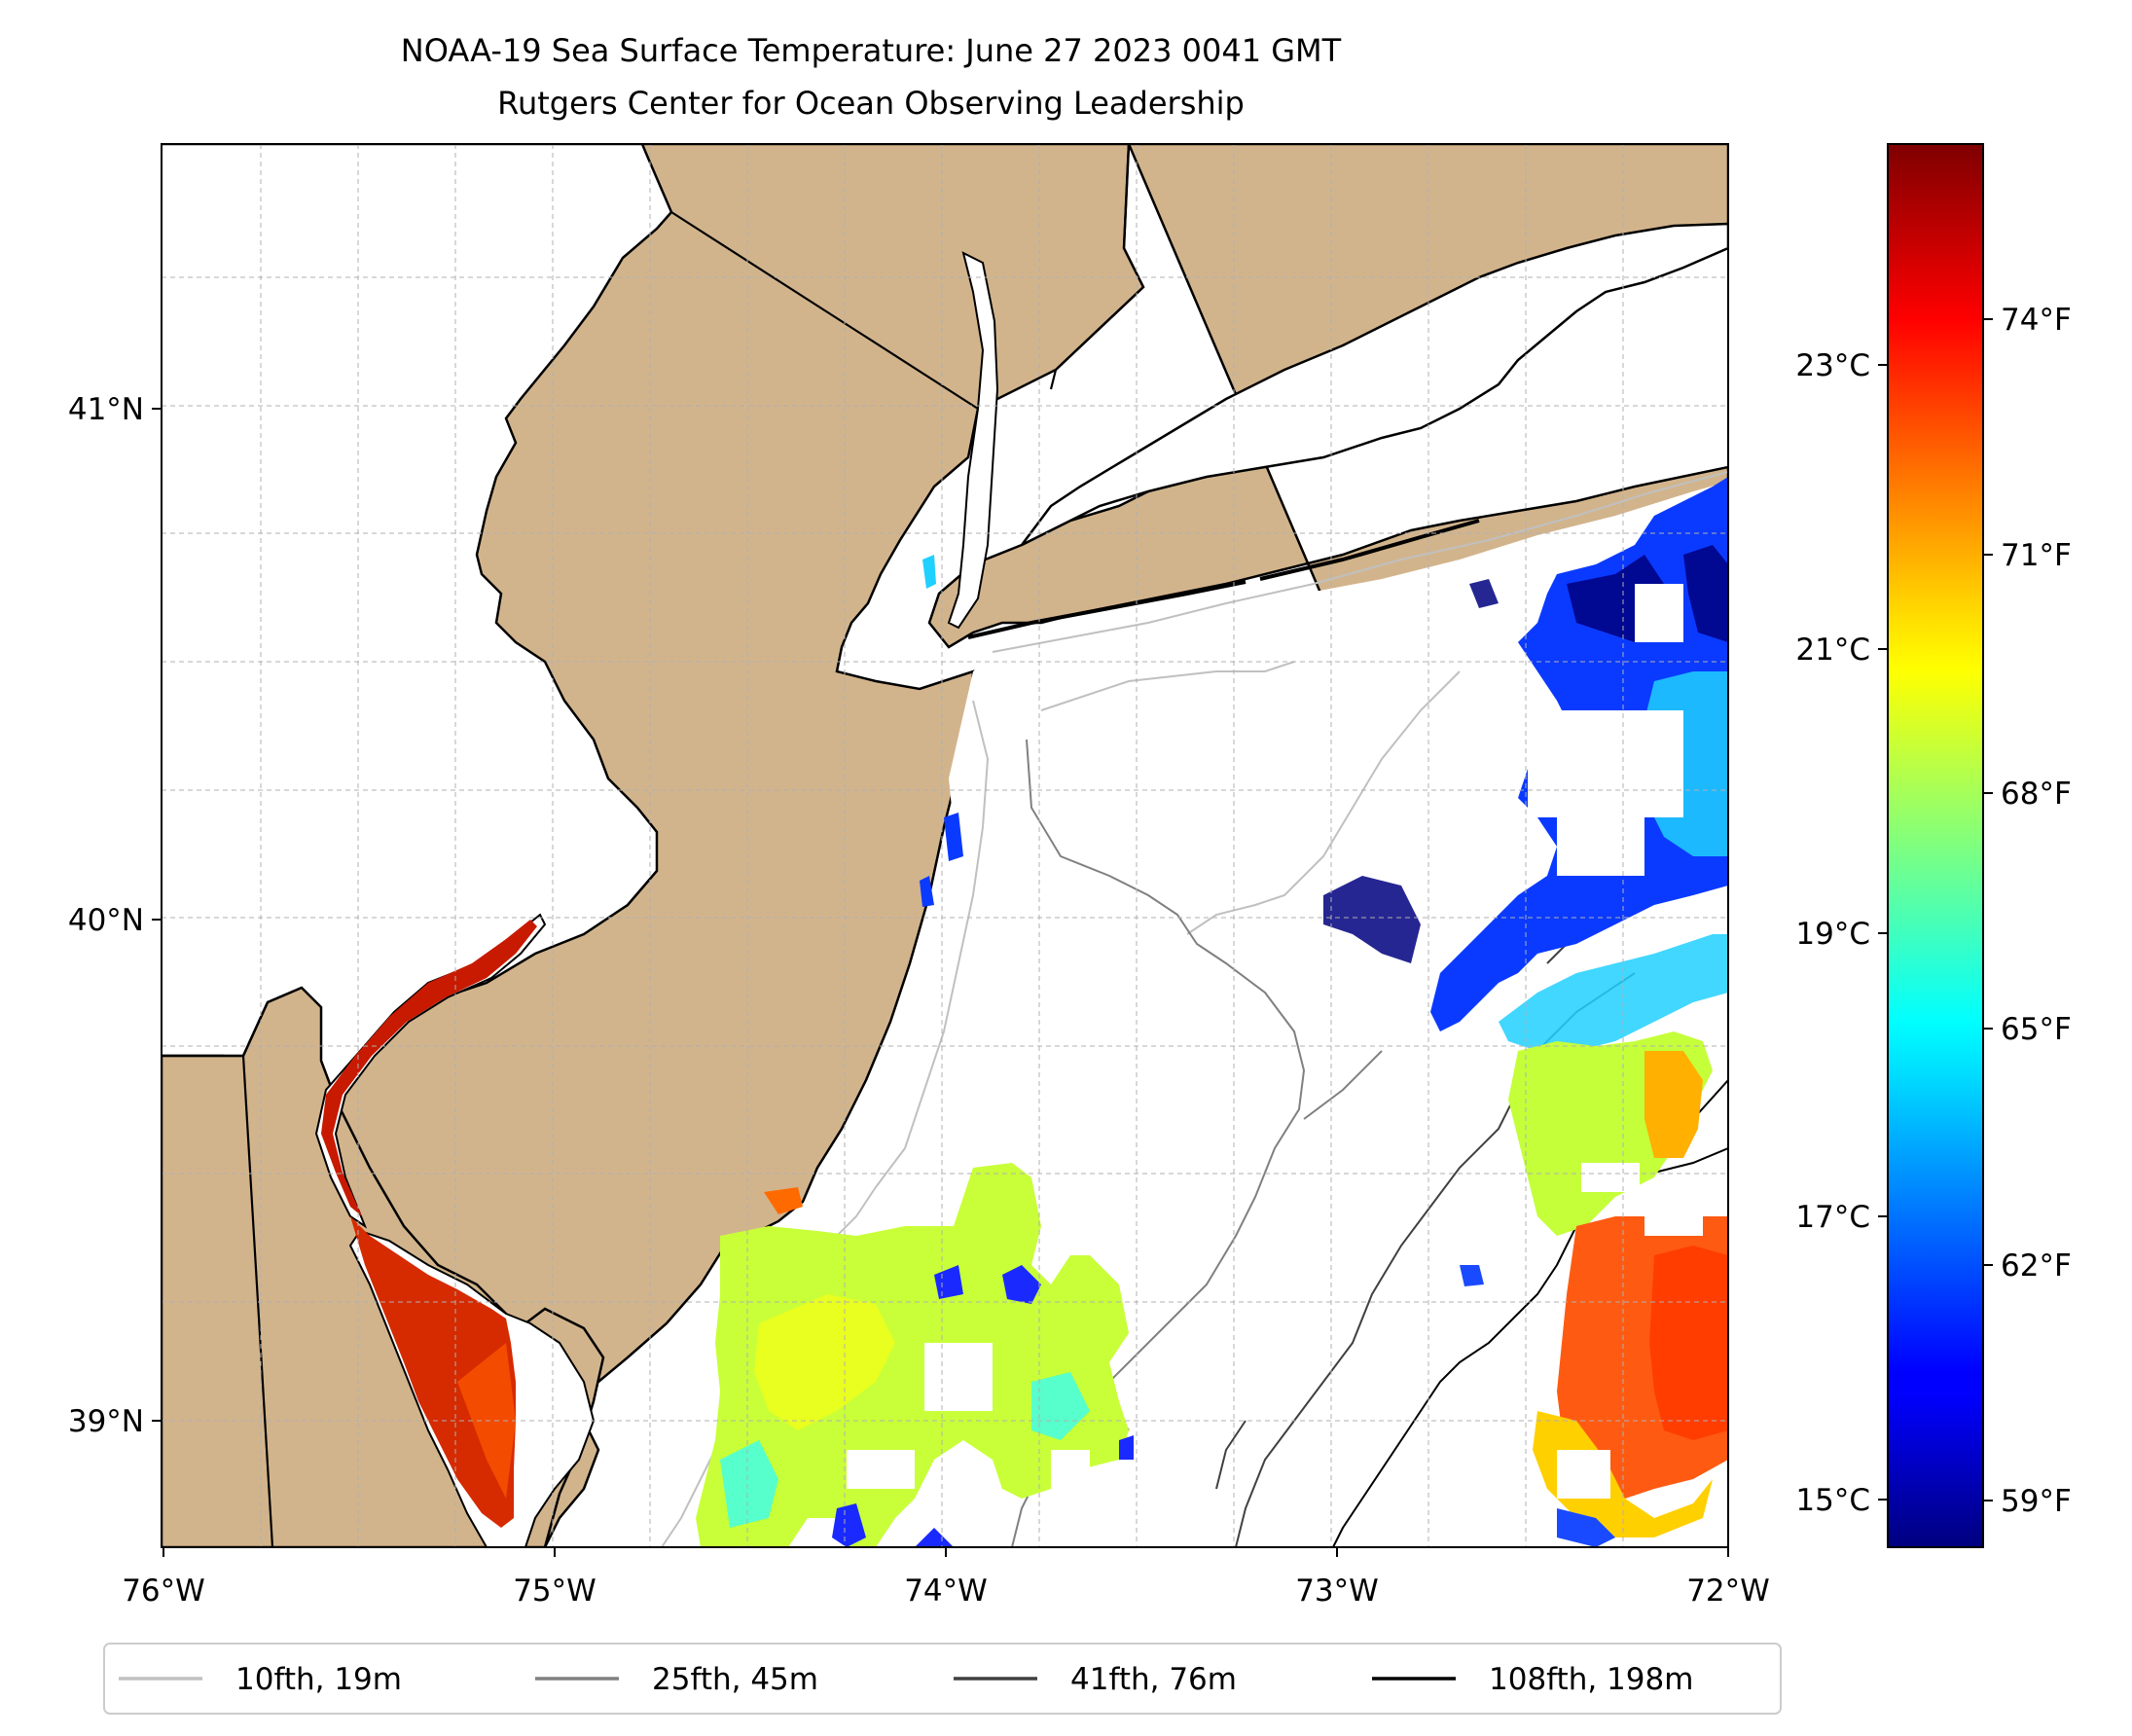  What do you see at coordinates (2037, 1266) in the screenshot?
I see `colorbar-f-62: 62°F` at bounding box center [2037, 1266].